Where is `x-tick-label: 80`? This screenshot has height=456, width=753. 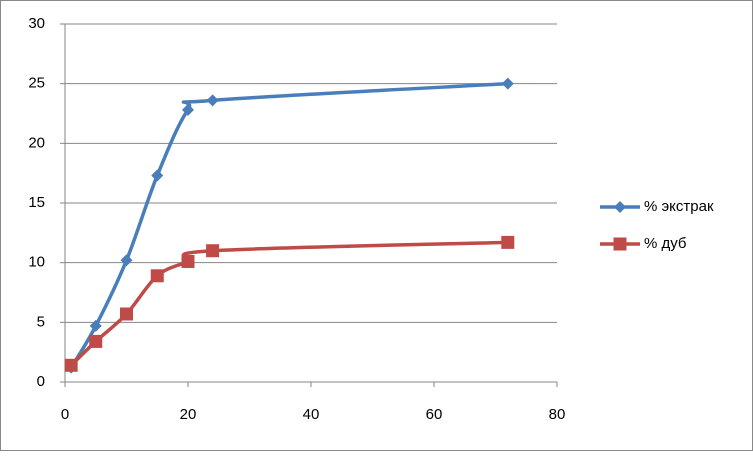
x-tick-label: 80 is located at coordinates (557, 414).